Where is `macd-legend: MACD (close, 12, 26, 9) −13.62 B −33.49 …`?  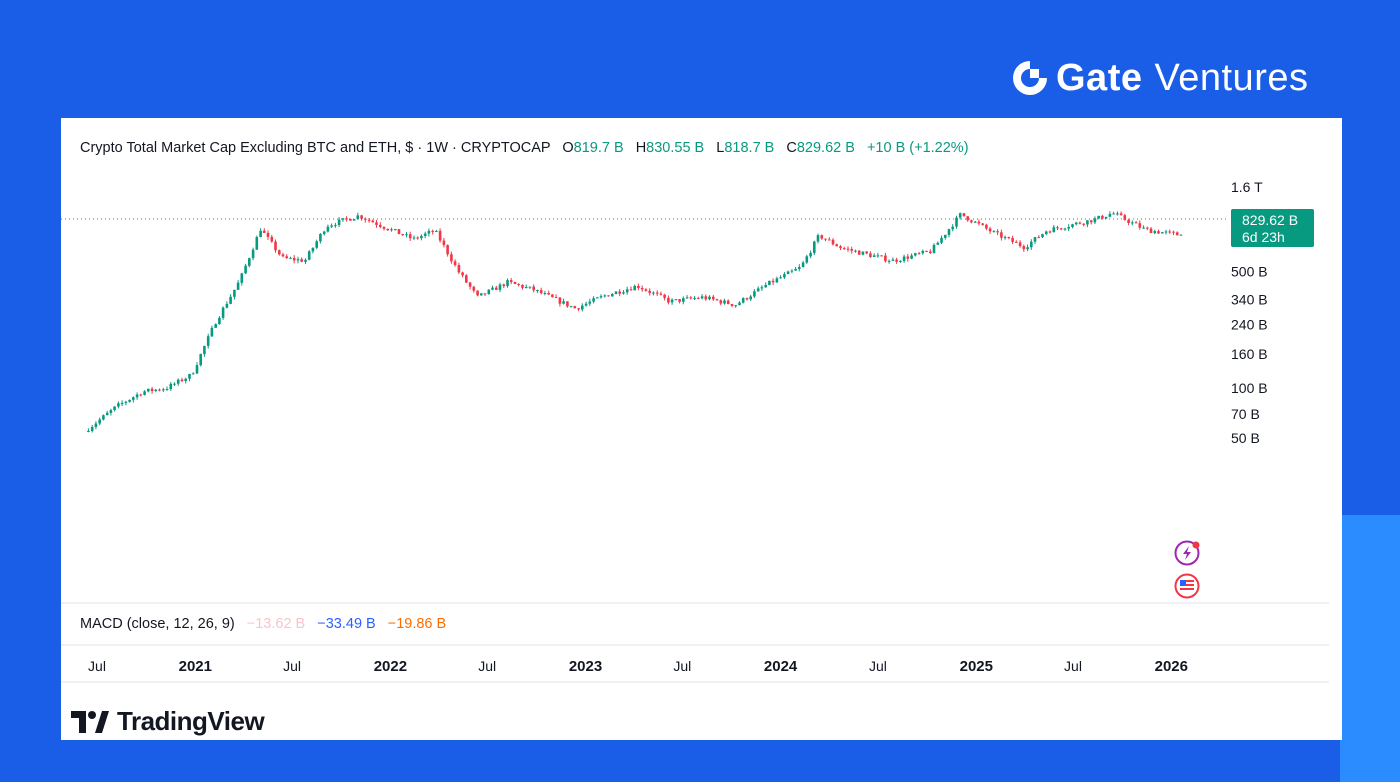 macd-legend: MACD (close, 12, 26, 9) −13.62 B −33.49 … is located at coordinates (263, 624).